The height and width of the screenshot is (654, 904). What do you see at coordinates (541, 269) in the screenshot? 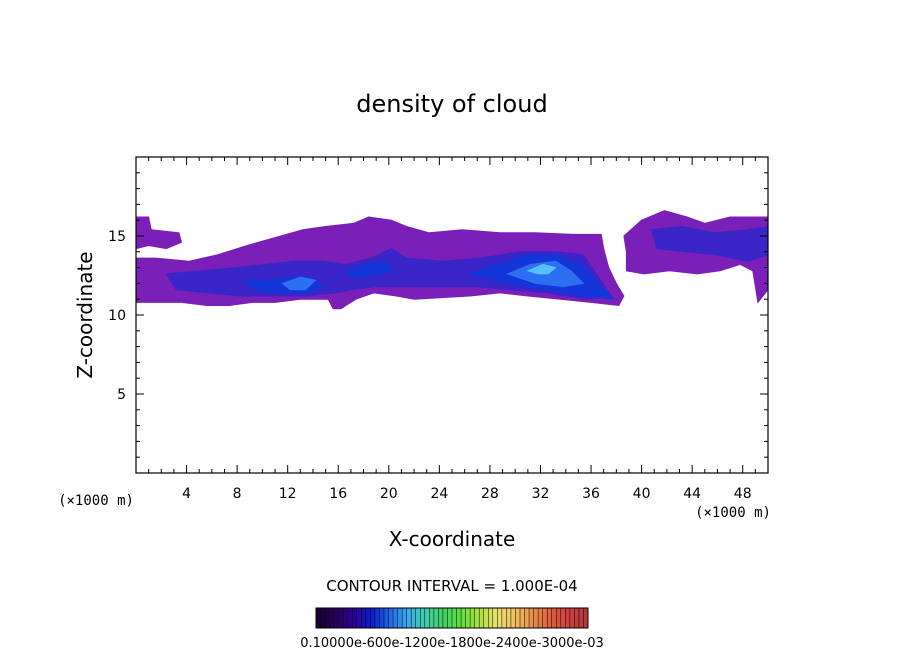
I see `contour-region-max` at bounding box center [541, 269].